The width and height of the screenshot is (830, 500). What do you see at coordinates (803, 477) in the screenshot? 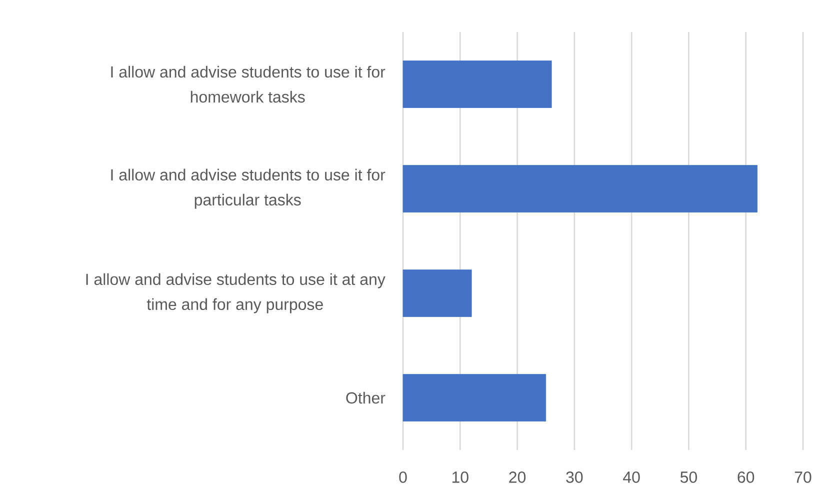
I see `x-tick-label: 70` at bounding box center [803, 477].